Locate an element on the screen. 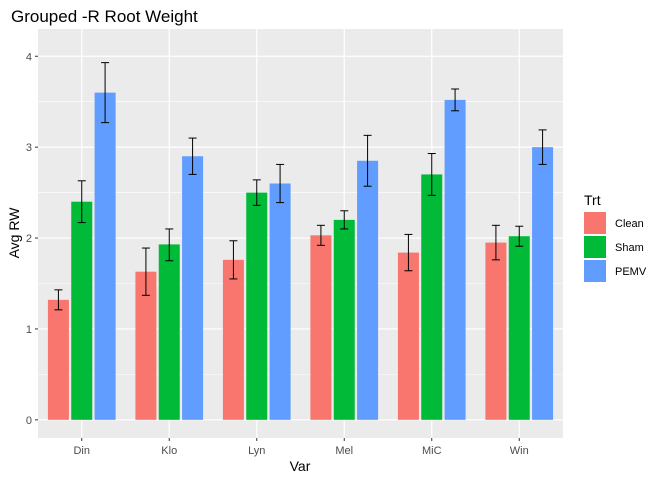  bar-clean-mel is located at coordinates (321, 327).